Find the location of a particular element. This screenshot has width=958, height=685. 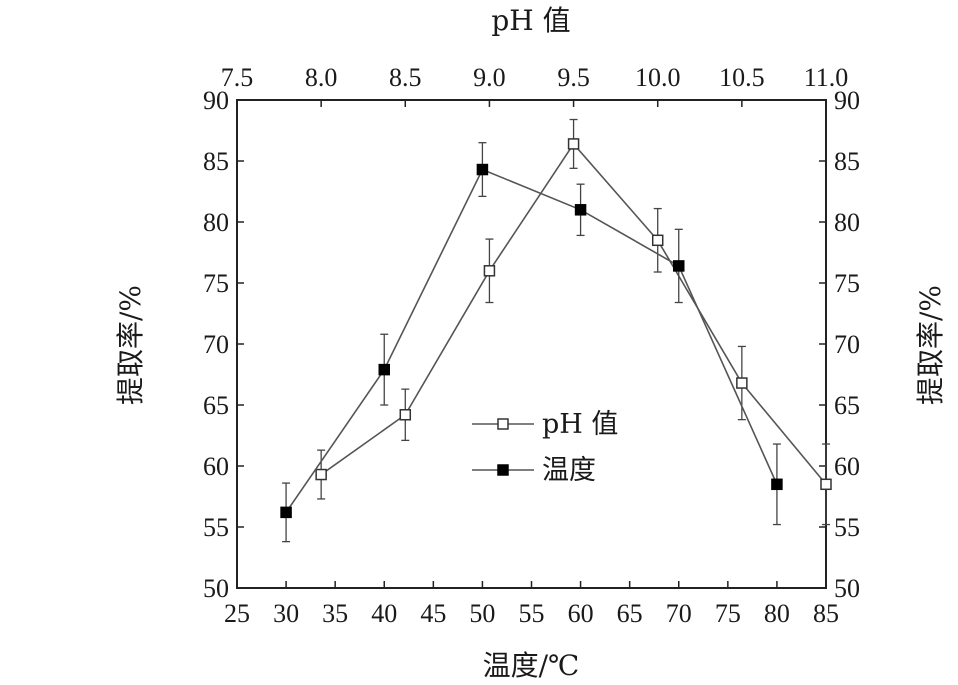

x-tick-label: 80 is located at coordinates (777, 613).